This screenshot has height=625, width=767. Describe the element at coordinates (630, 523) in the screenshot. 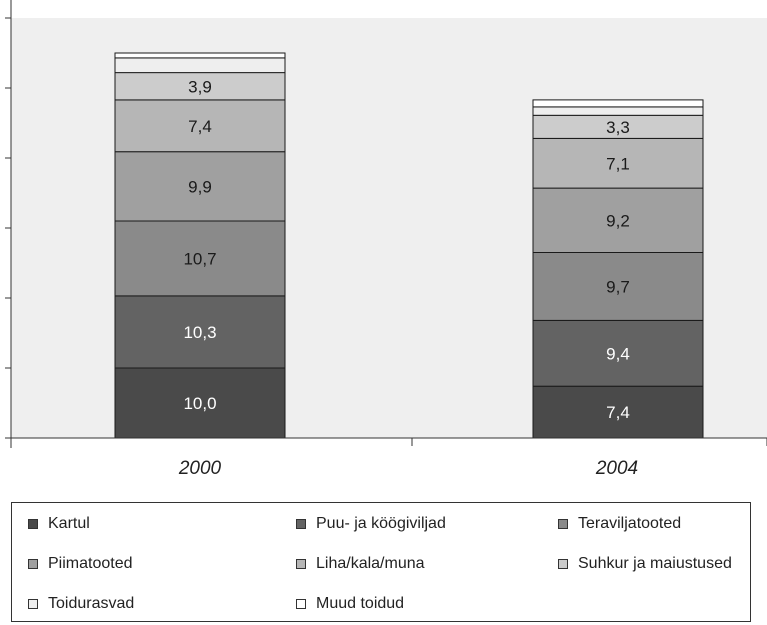

I see `legend-label: Teraviljatooted` at that location.